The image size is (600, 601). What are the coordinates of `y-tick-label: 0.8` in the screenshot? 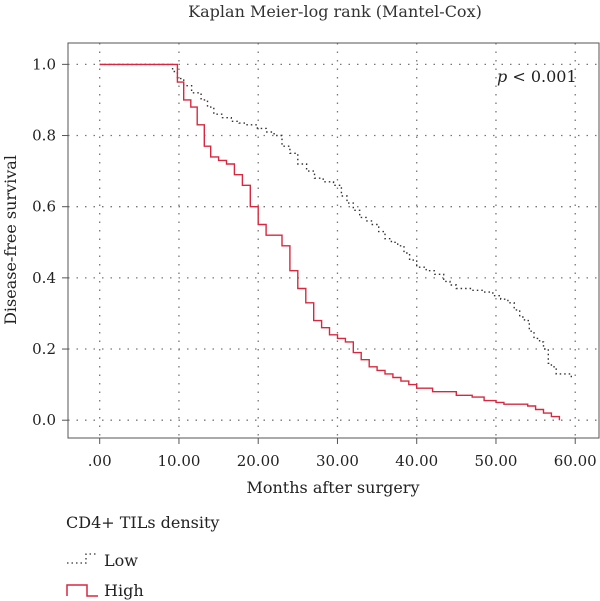 It's located at (44, 136).